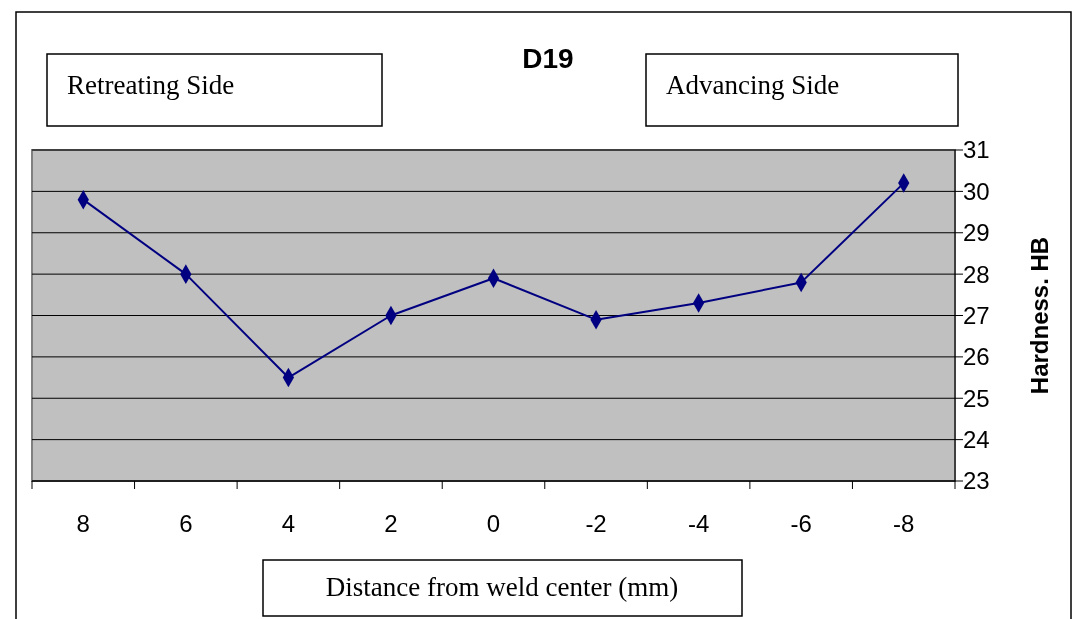  I want to click on y-tick-label: 24, so click(976, 440).